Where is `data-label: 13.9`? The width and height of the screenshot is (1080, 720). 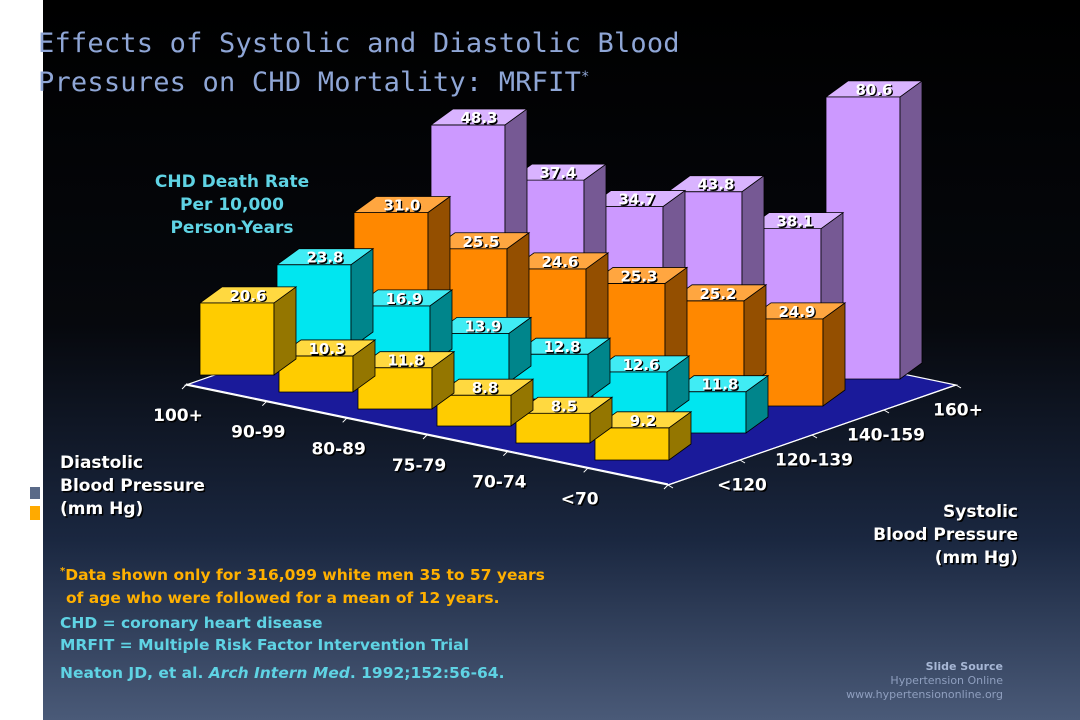
data-label: 13.9 is located at coordinates (482, 326).